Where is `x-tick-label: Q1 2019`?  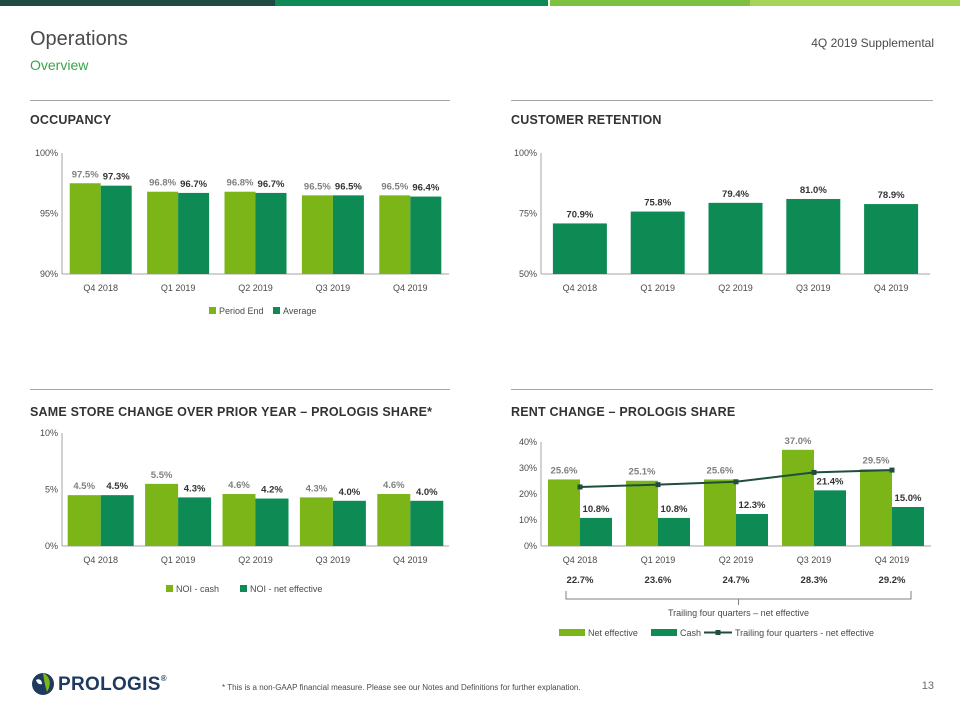 x-tick-label: Q1 2019 is located at coordinates (657, 288).